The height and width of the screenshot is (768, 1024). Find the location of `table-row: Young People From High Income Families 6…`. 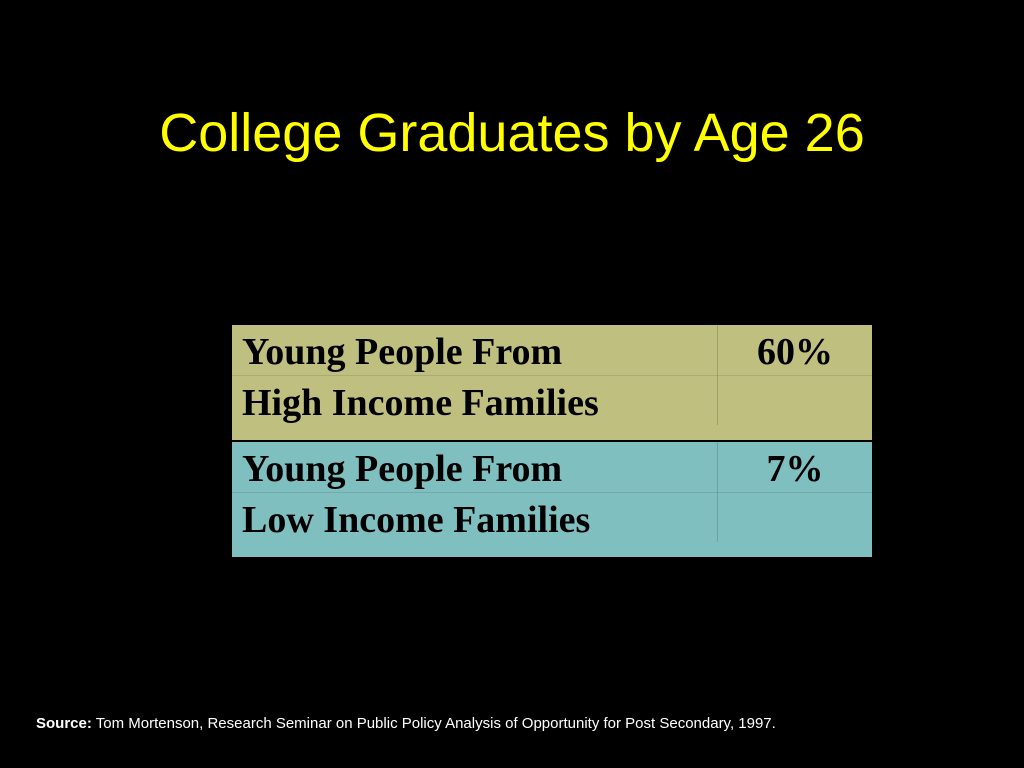

table-row: Young People From High Income Families 6… is located at coordinates (552, 382).